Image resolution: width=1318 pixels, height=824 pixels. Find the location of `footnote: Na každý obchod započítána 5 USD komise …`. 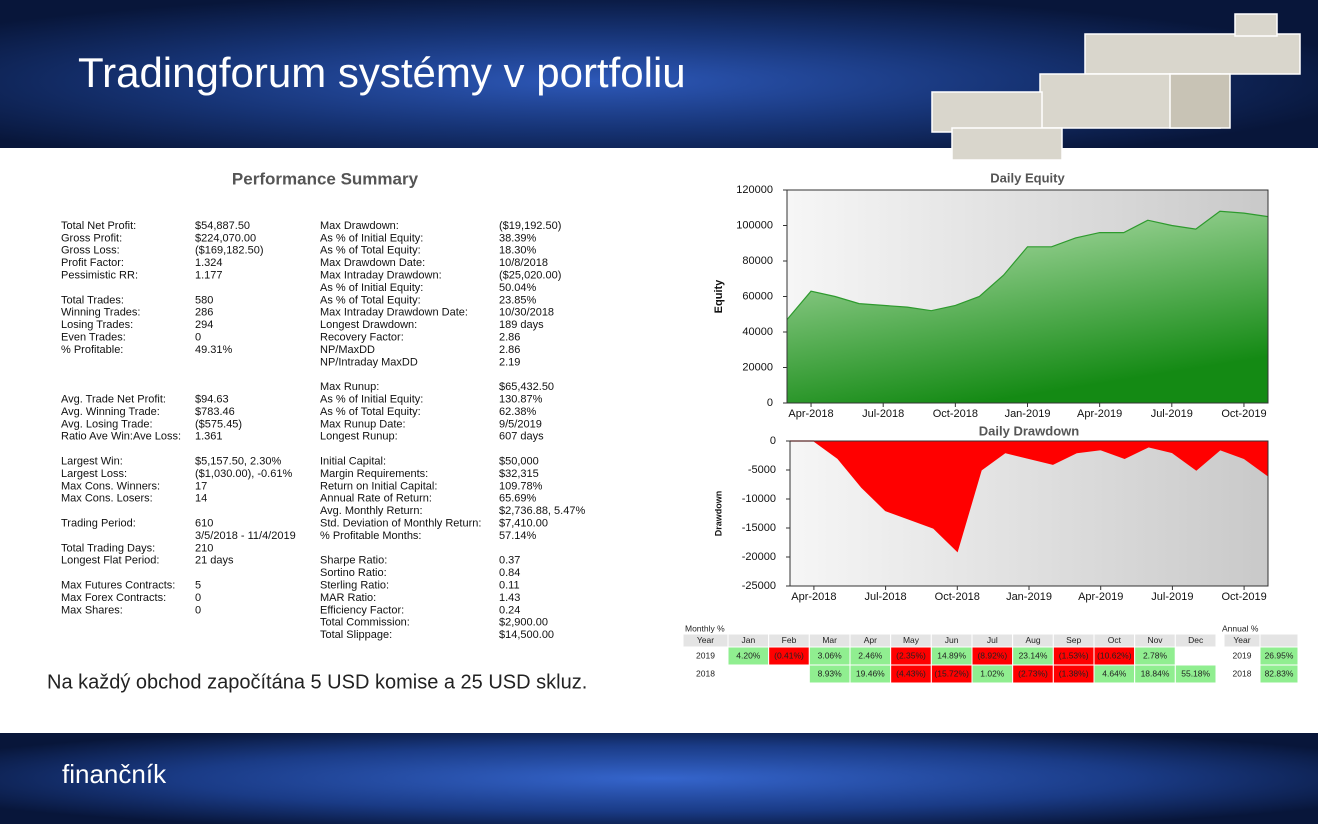

footnote: Na každý obchod započítána 5 USD komise … is located at coordinates (317, 682).